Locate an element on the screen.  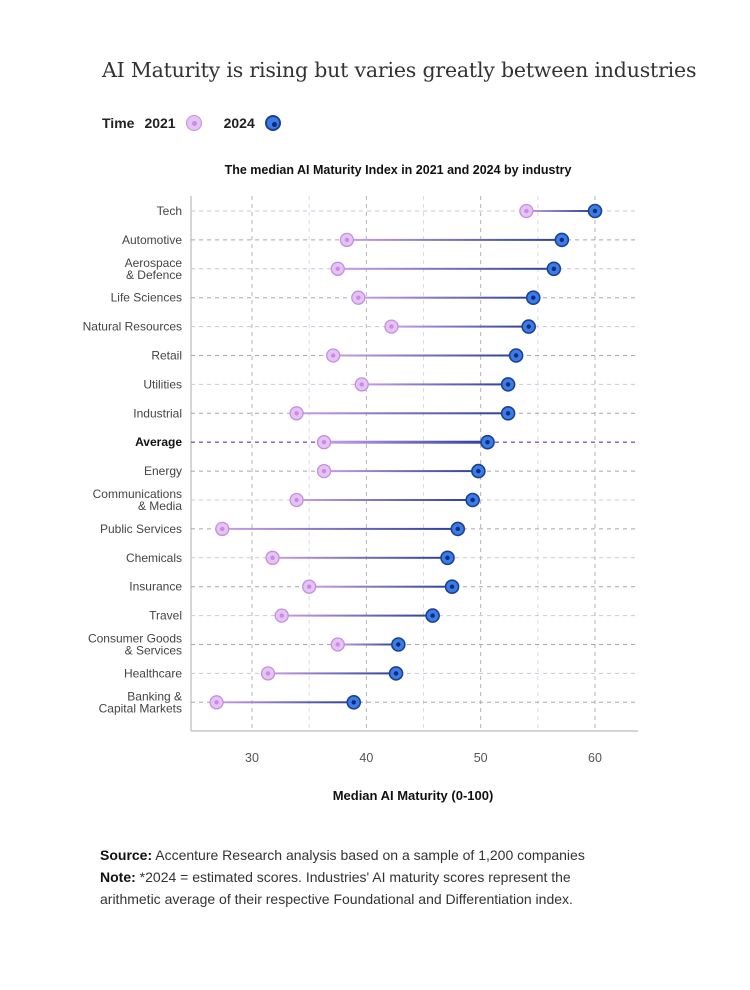
category-label-line: Travel is located at coordinates (165, 616).